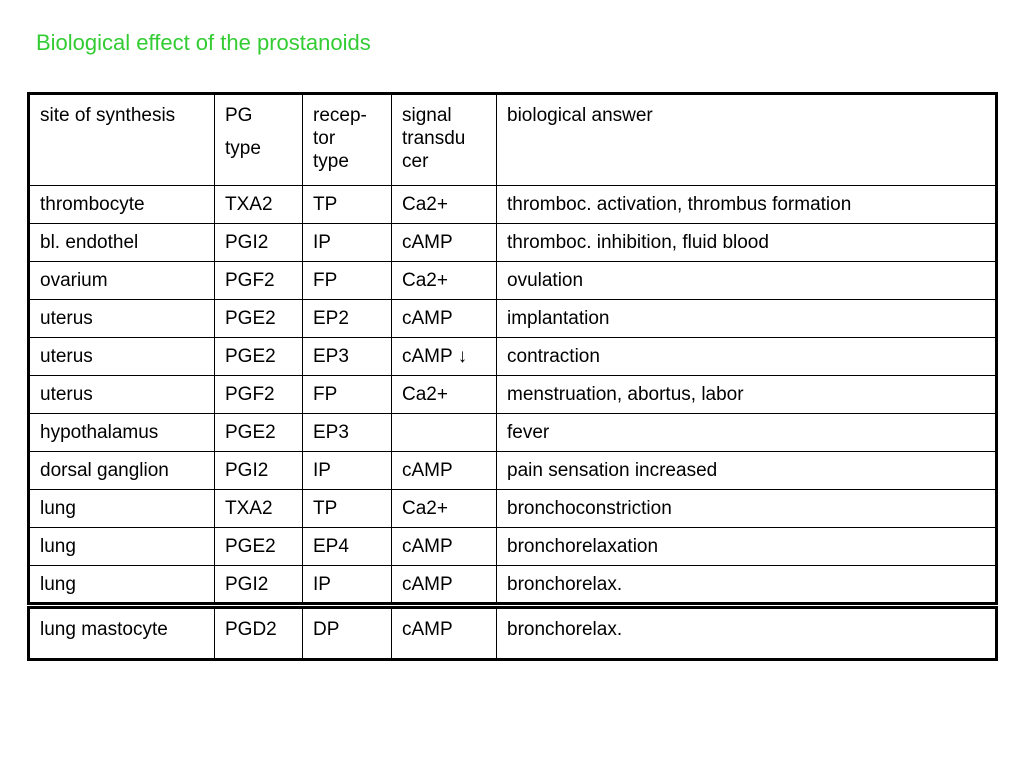 Image resolution: width=1024 pixels, height=768 pixels. I want to click on cell-receptor: EP2, so click(347, 318).